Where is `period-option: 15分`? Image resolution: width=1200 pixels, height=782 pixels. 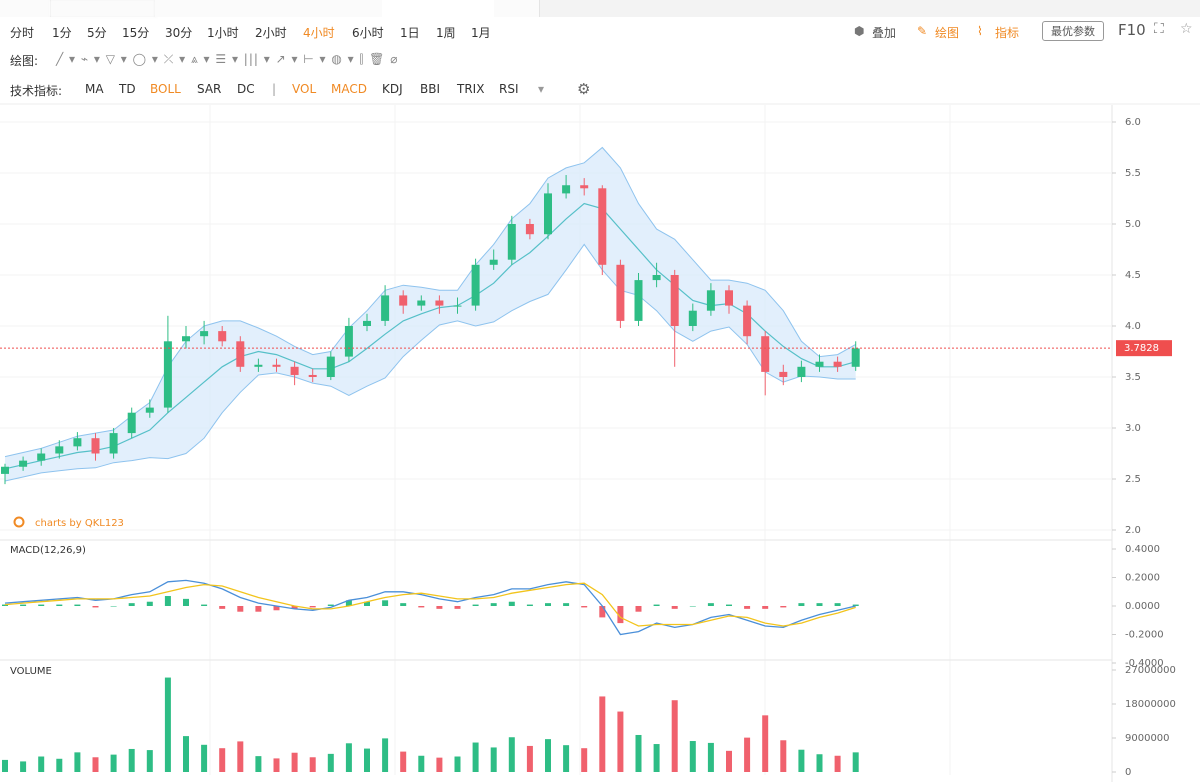 period-option: 15分 is located at coordinates (136, 33).